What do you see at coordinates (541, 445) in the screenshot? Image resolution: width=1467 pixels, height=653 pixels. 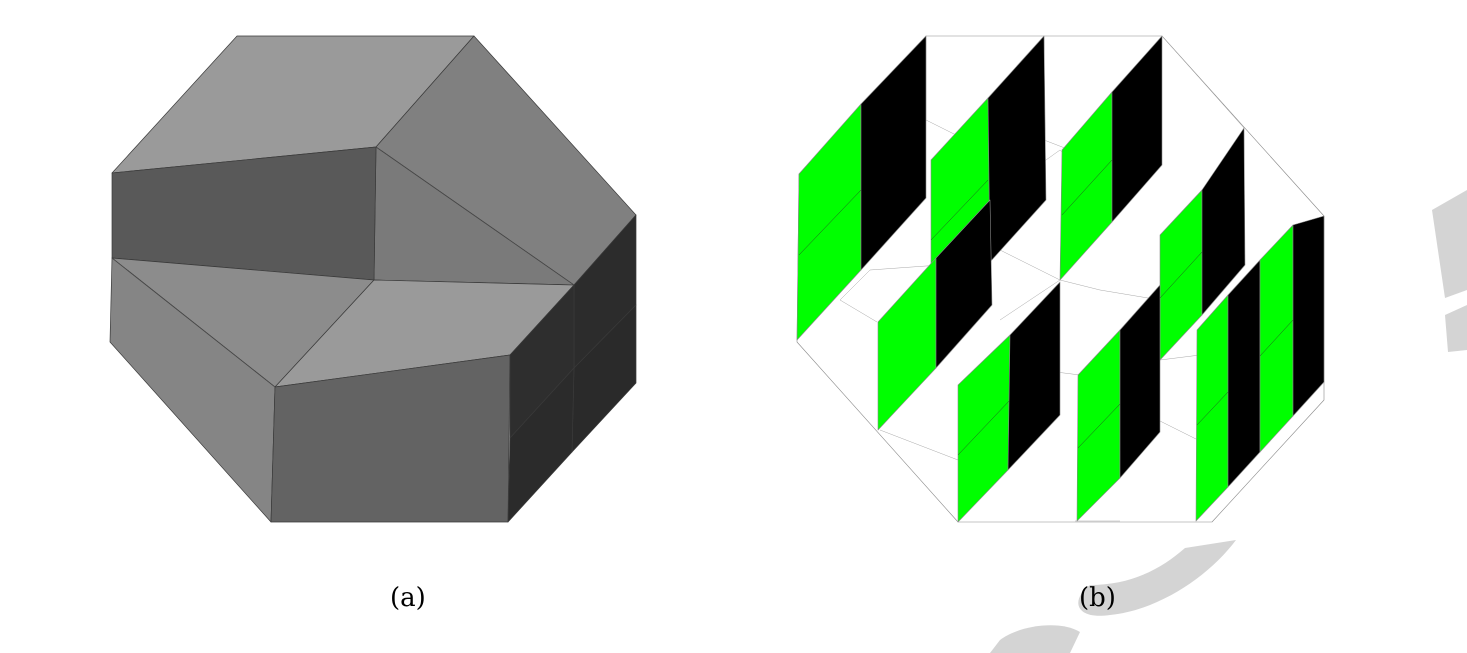 I see `face-right-dark-front-lower` at bounding box center [541, 445].